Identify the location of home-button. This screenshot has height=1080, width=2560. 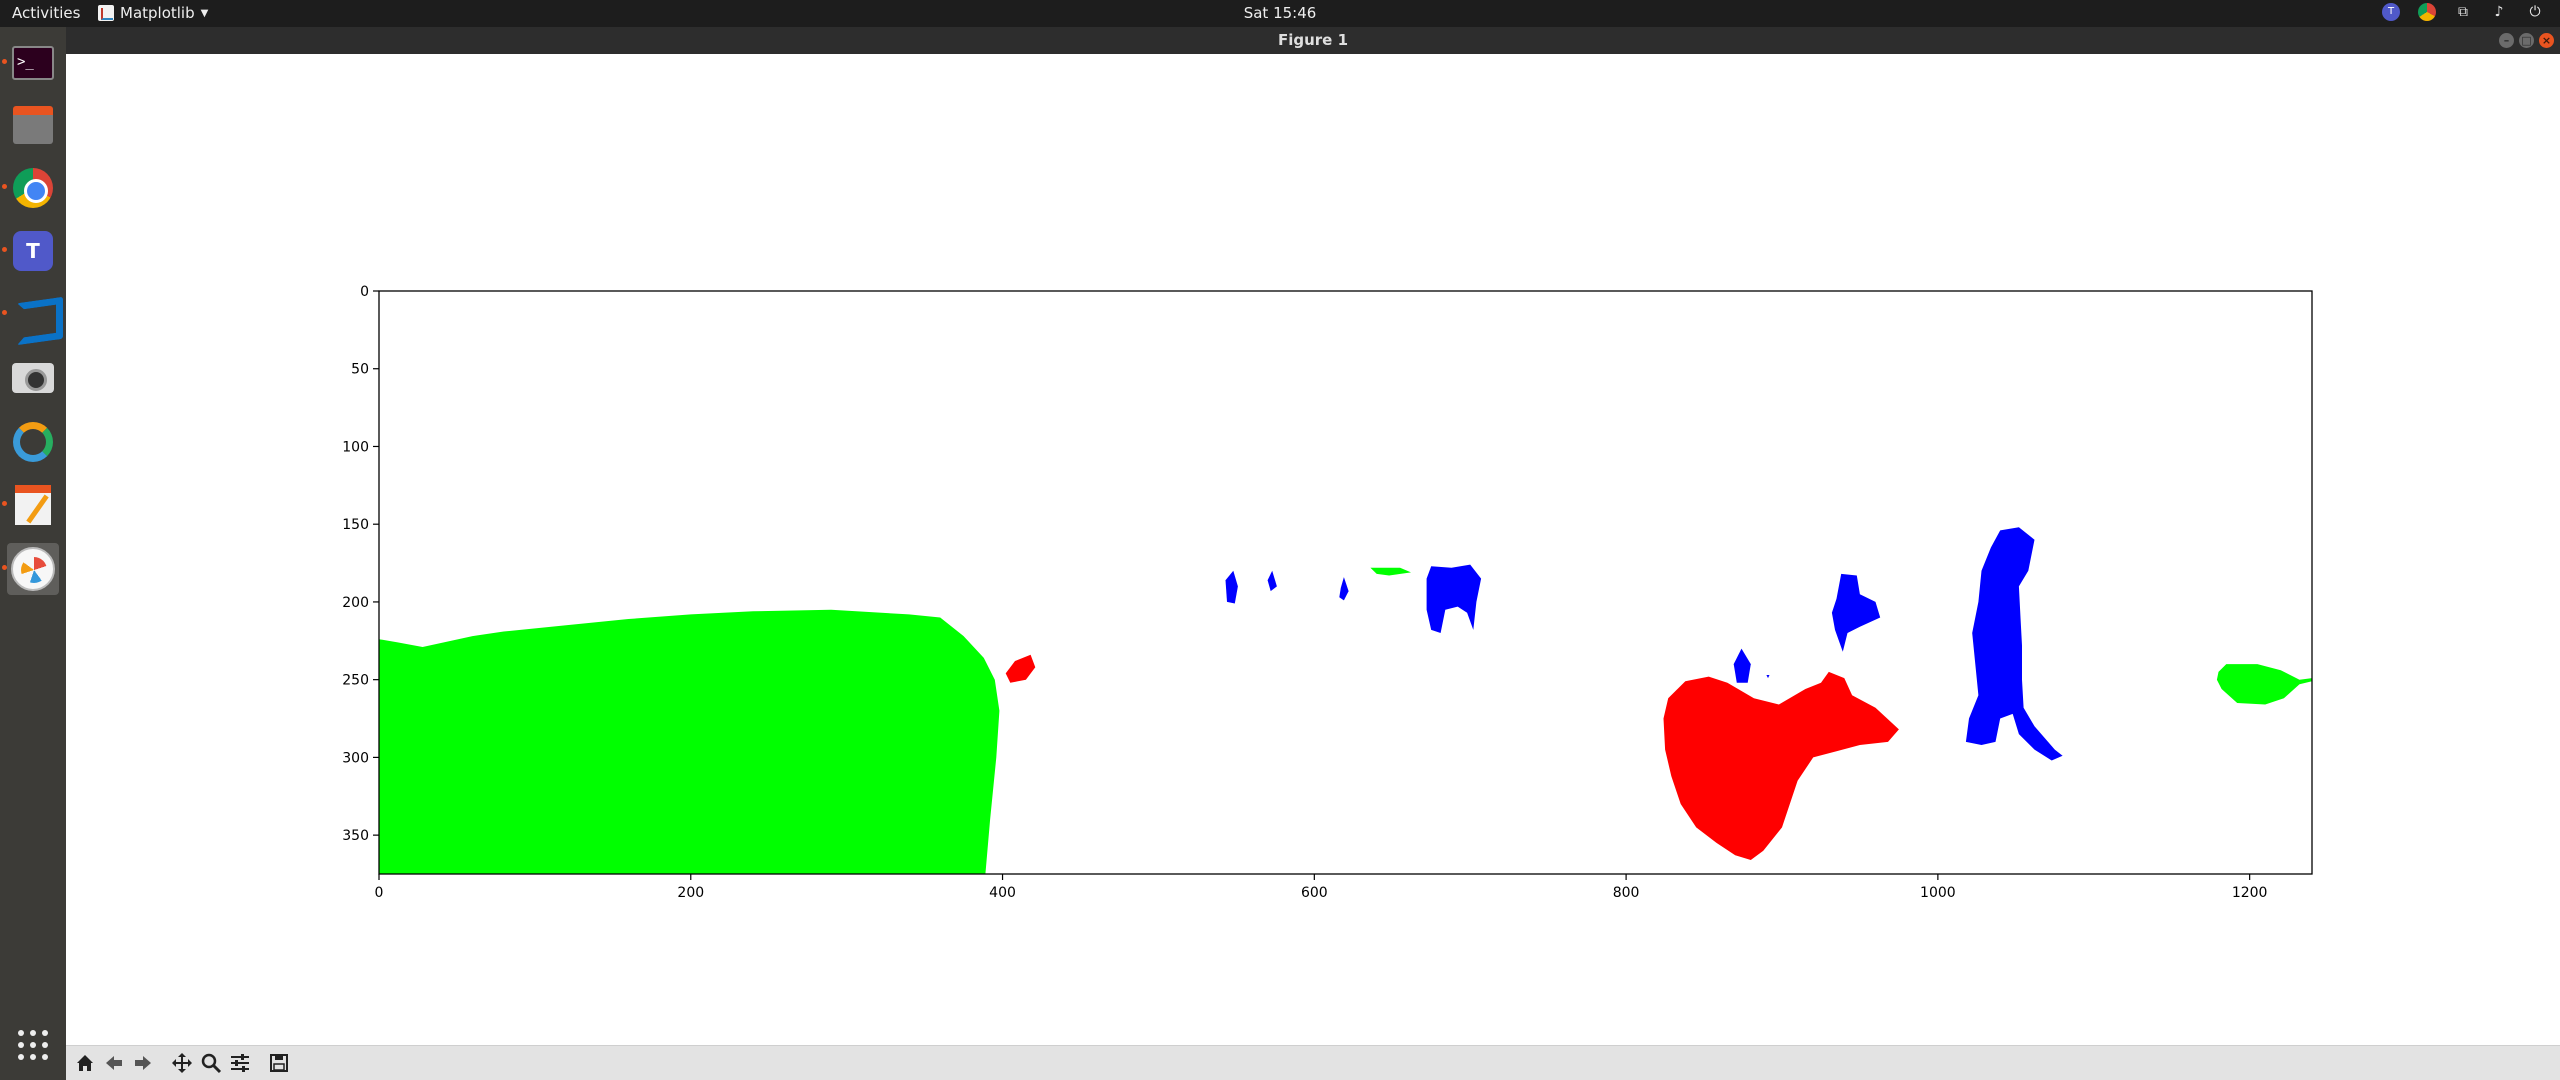
(85, 1063).